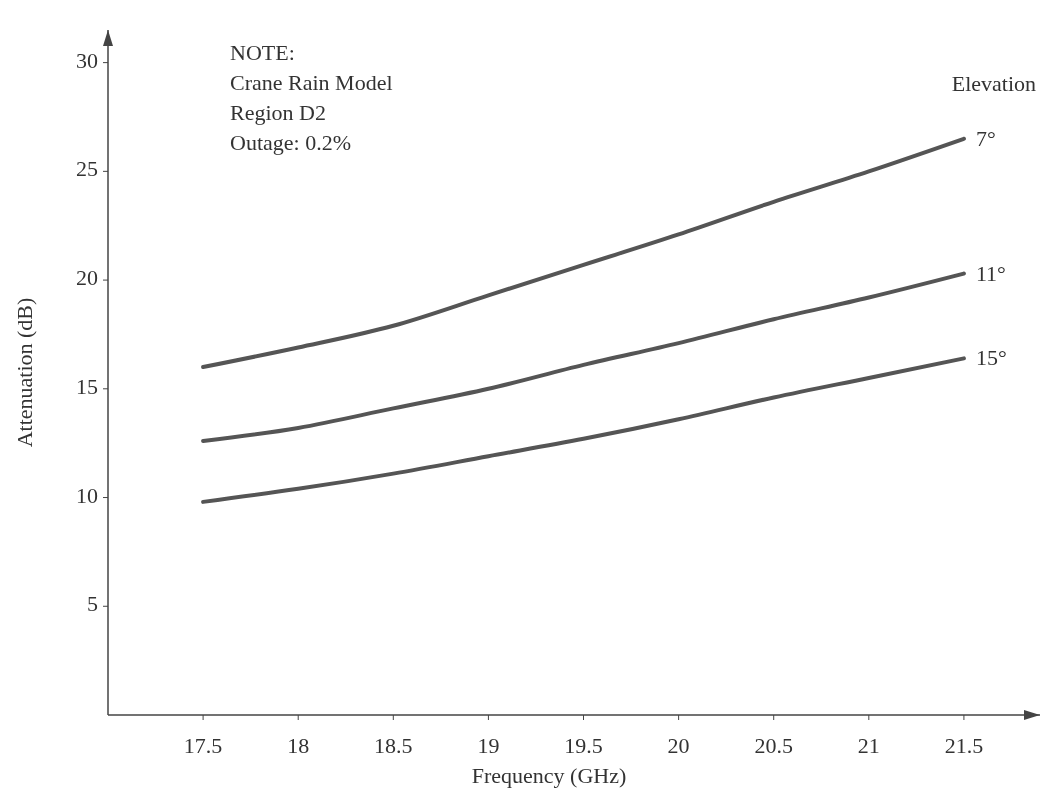 The width and height of the screenshot is (1054, 803). What do you see at coordinates (549, 775) in the screenshot?
I see `x-axis-title: Frequency (GHz)` at bounding box center [549, 775].